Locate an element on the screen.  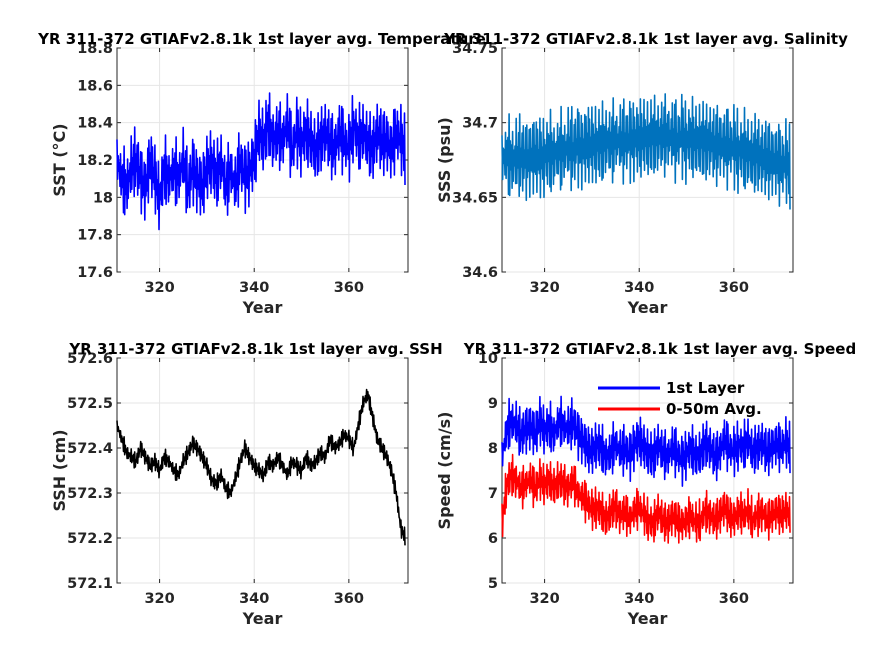
y-axis-label: Speed (cm/s) is located at coordinates (444, 471).